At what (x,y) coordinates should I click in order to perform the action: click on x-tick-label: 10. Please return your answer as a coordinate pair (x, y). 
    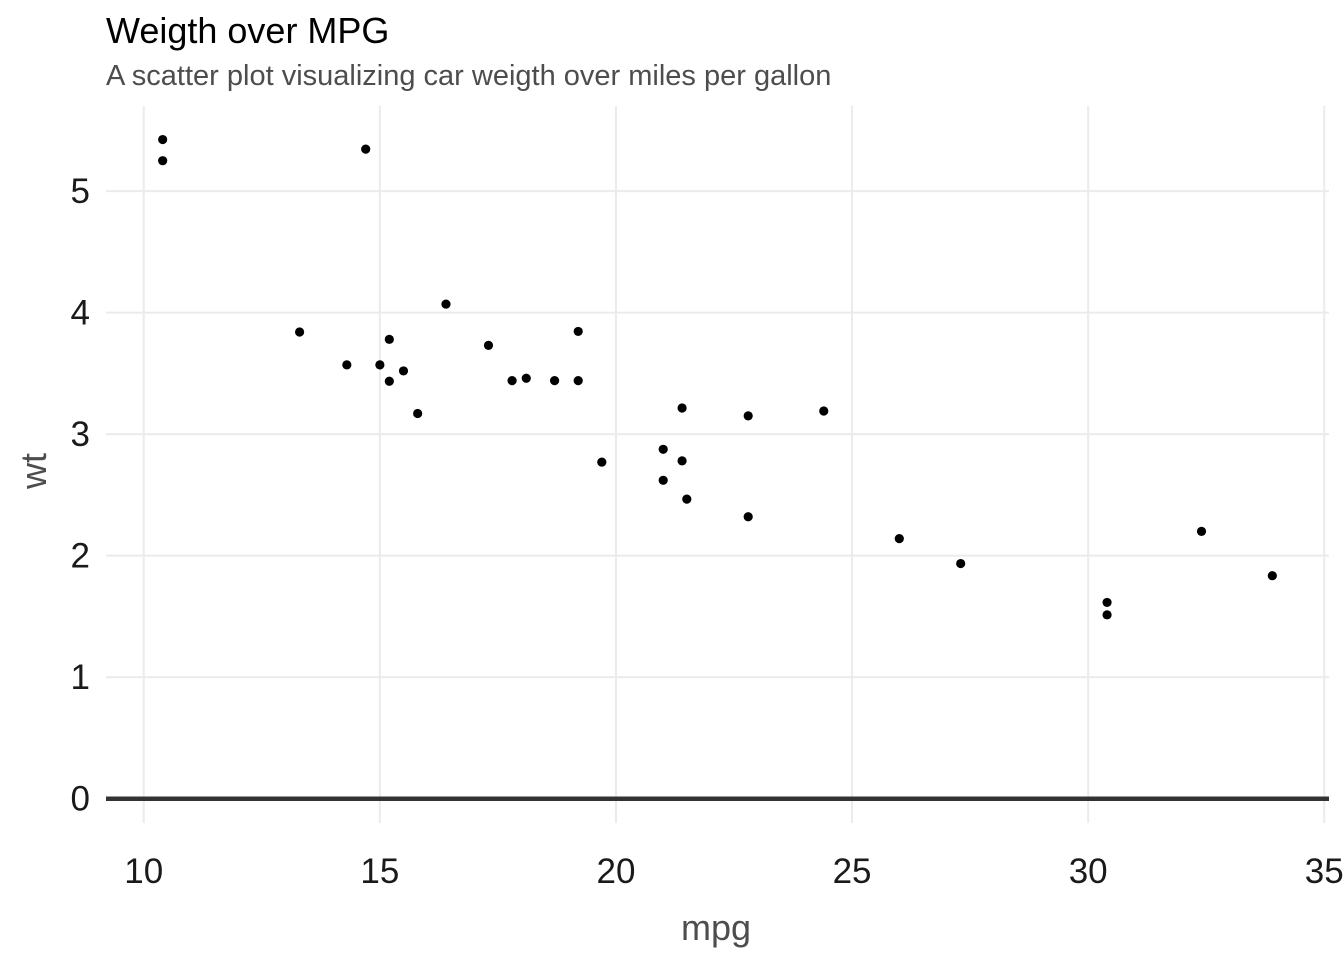
    Looking at the image, I should click on (143, 871).